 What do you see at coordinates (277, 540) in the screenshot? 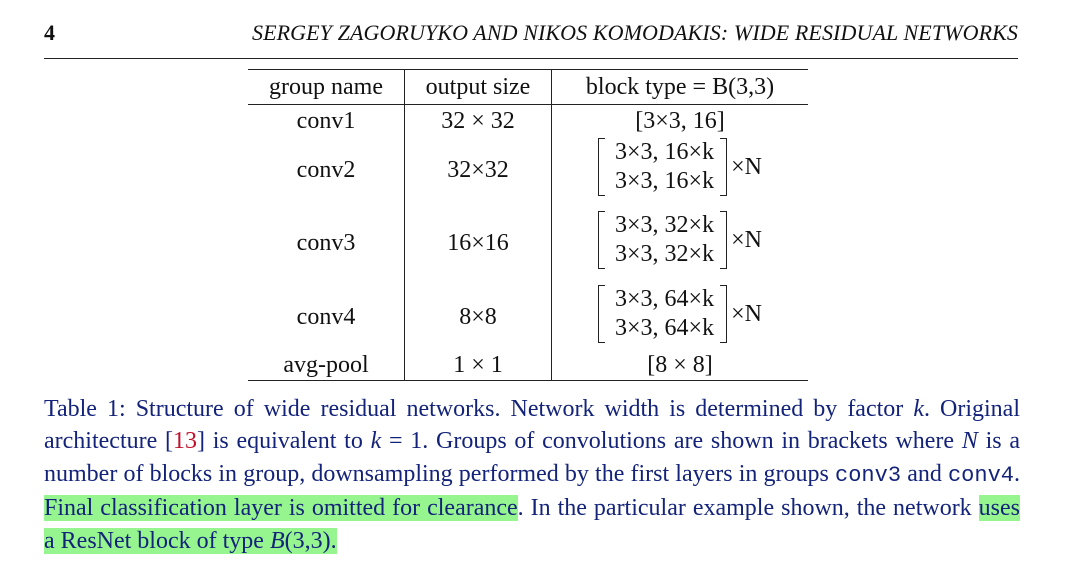
I see `highlight-var-b: B` at bounding box center [277, 540].